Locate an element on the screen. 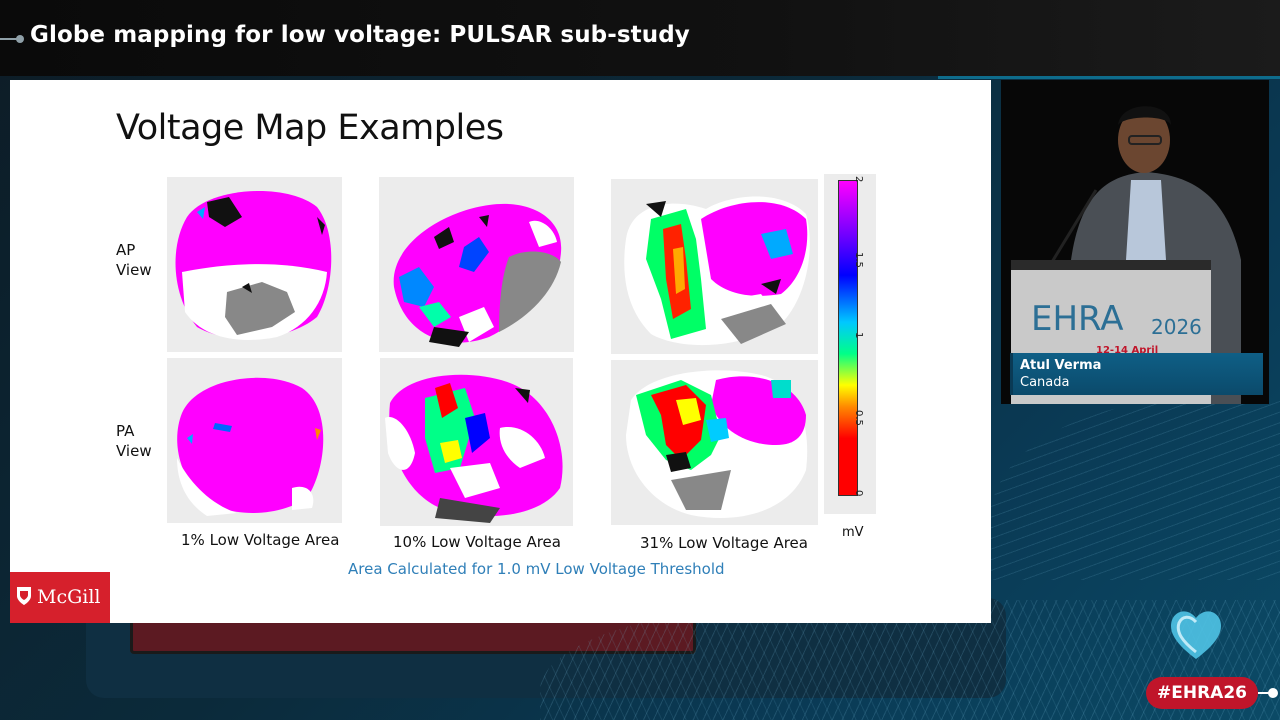  mcgill-logo: McGill is located at coordinates (60, 597).